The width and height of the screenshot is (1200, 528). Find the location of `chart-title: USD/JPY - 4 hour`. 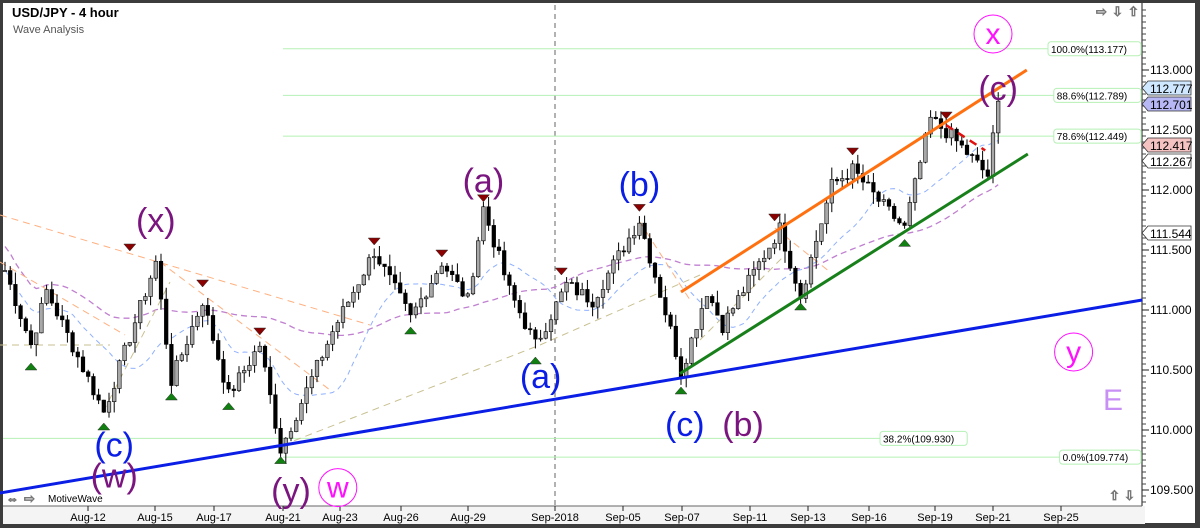

chart-title: USD/JPY - 4 hour is located at coordinates (65, 12).